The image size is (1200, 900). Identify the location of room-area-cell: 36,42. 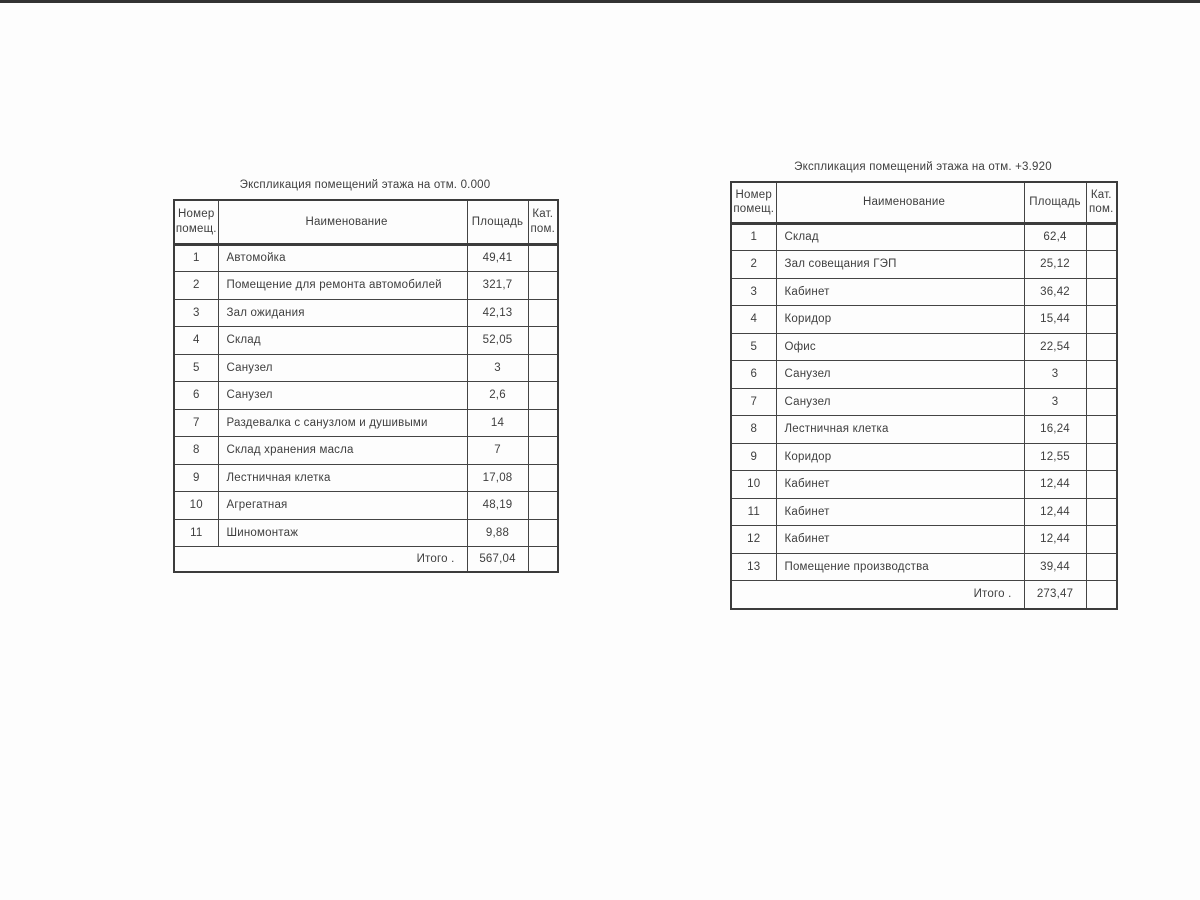
(1055, 291).